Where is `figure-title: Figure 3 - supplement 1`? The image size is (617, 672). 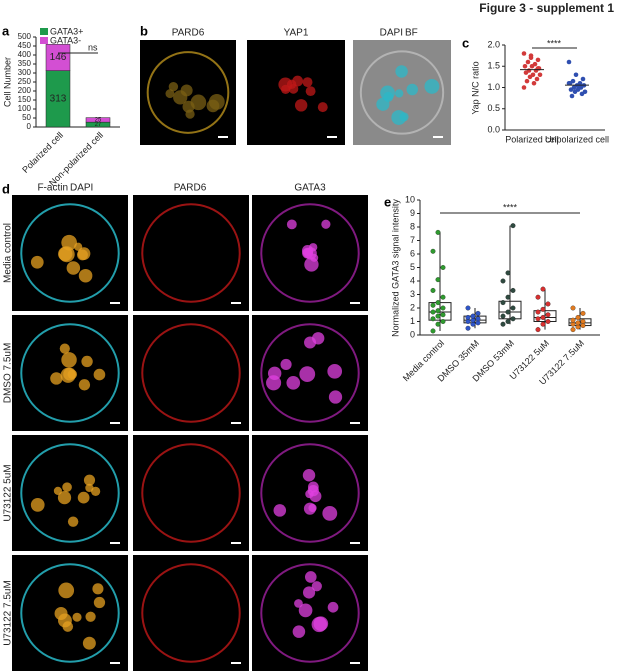 figure-title: Figure 3 - supplement 1 is located at coordinates (546, 8).